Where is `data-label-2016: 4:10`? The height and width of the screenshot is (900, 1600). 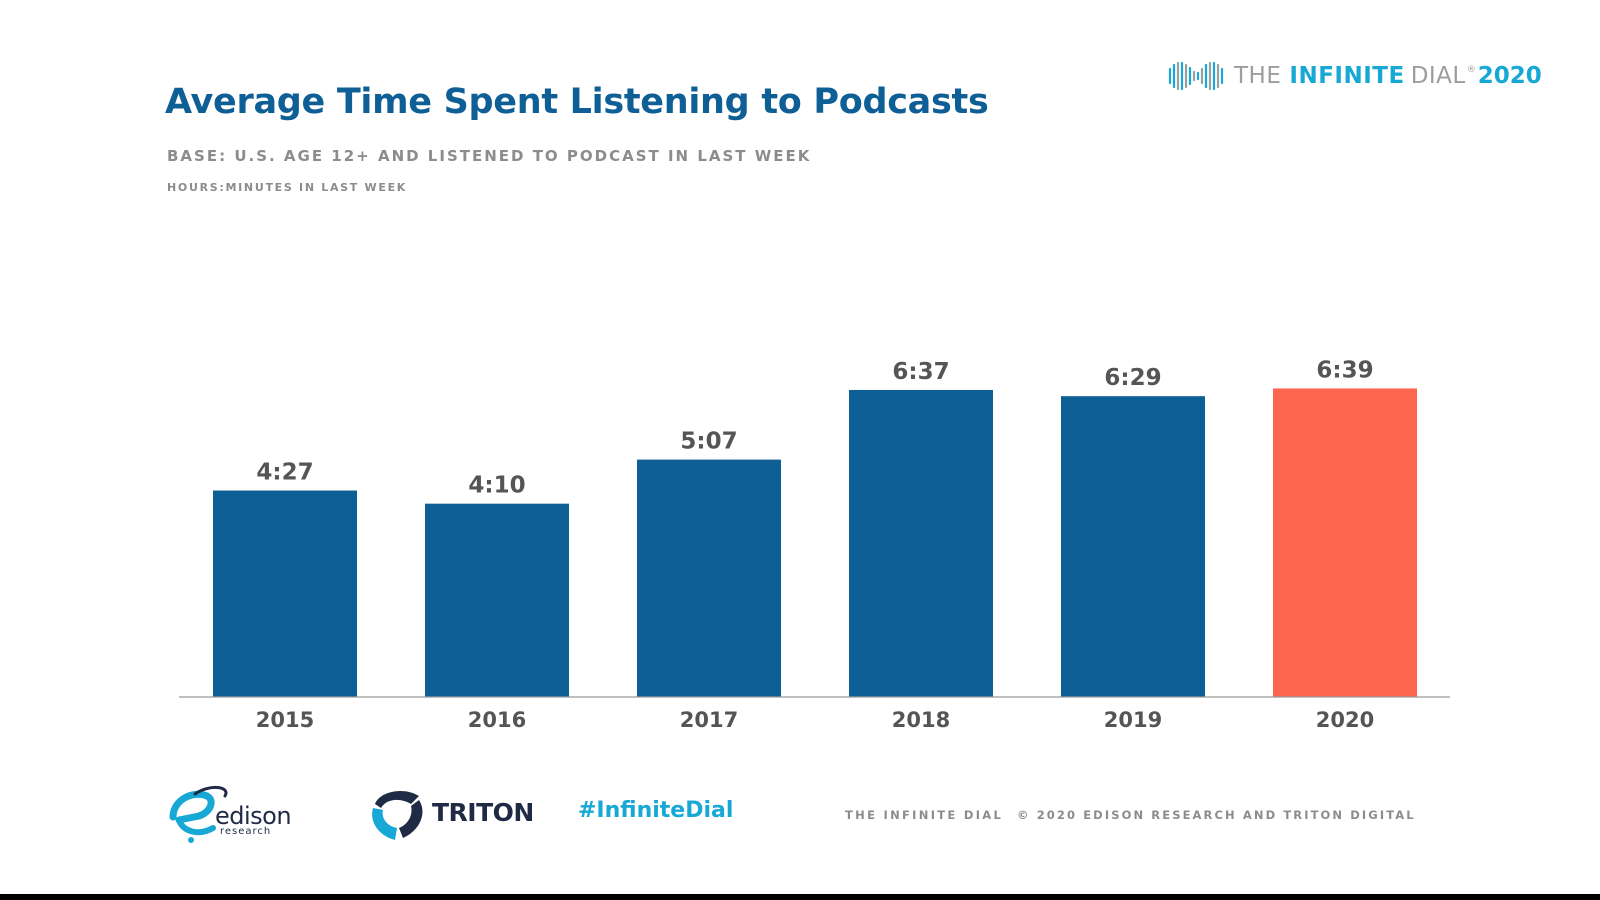 data-label-2016: 4:10 is located at coordinates (496, 486).